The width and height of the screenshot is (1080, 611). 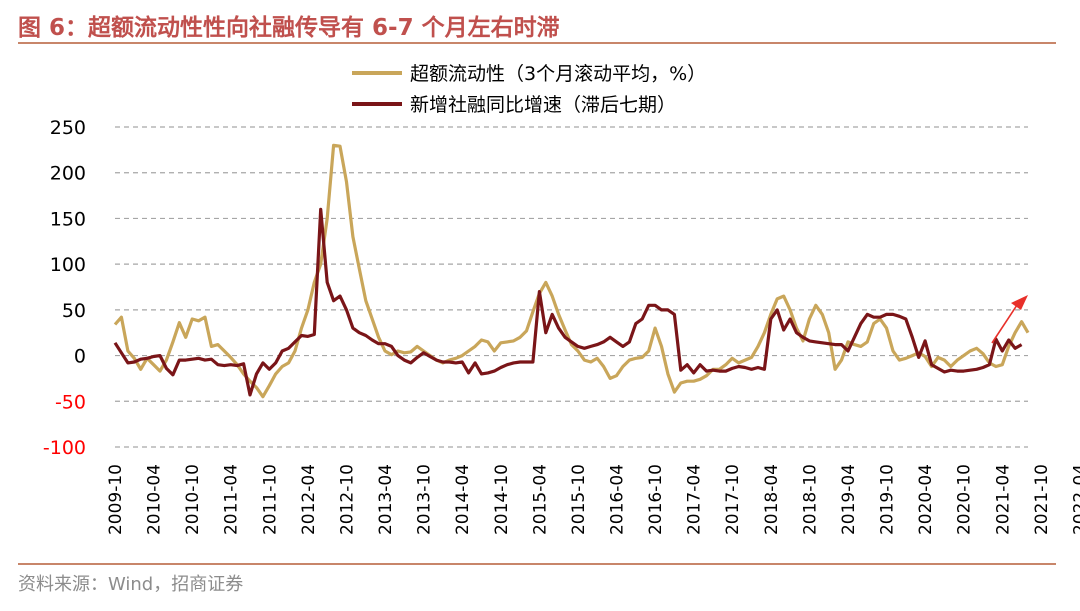 What do you see at coordinates (810, 499) in the screenshot?
I see `x-tick-label: 2018-10` at bounding box center [810, 499].